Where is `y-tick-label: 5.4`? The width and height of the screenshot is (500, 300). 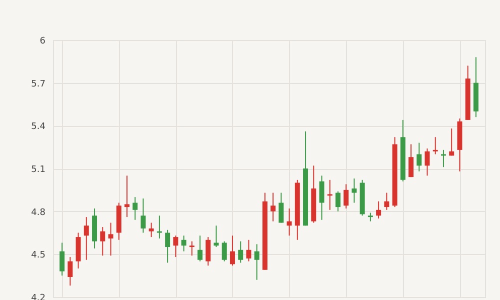
y-tick-label: 5.4 is located at coordinates (38, 127).